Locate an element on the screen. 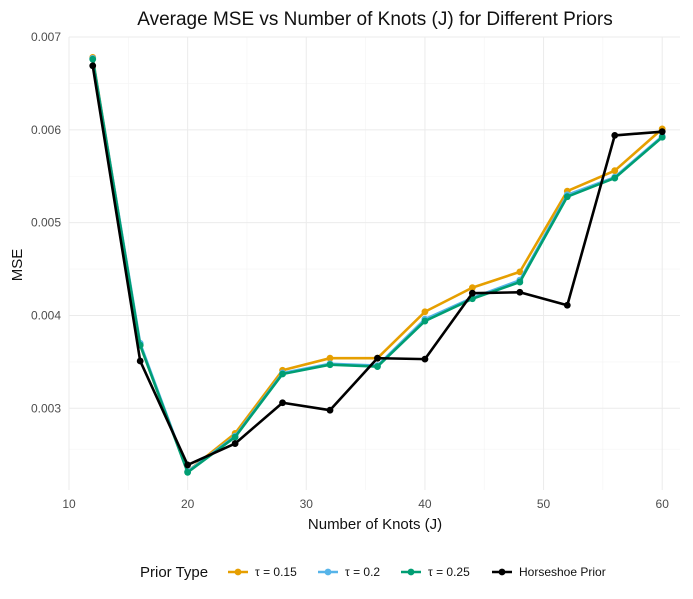 Image resolution: width=693 pixels, height=599 pixels. legend-item: τ = 0.2 is located at coordinates (349, 572).